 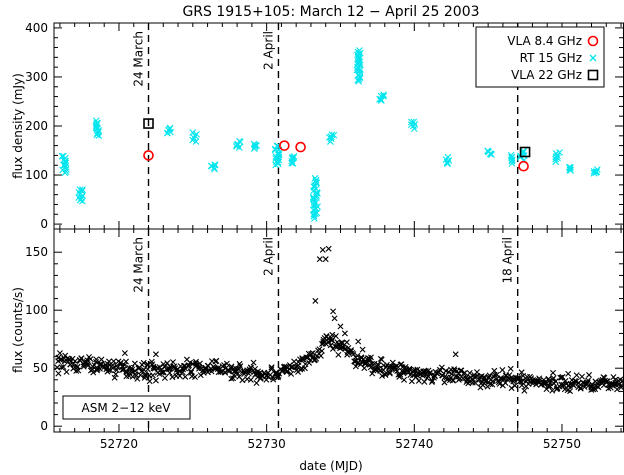 I want to click on chart-title: GRS 1915+105: March 12 − April 25 2003, so click(x=330, y=12).